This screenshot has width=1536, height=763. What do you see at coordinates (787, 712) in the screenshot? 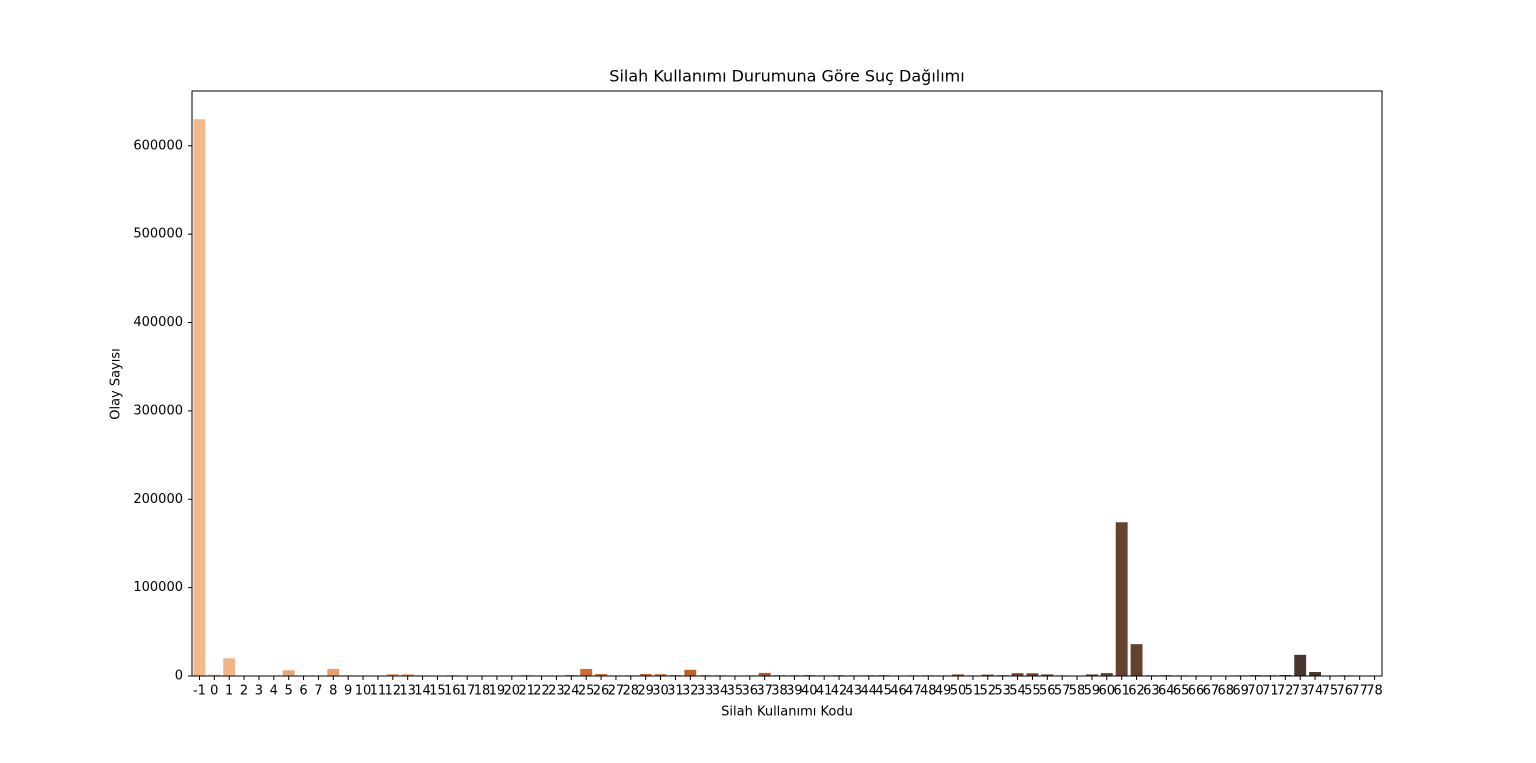
I see `x-axis-label: Silah Kullanımı Kodu` at bounding box center [787, 712].